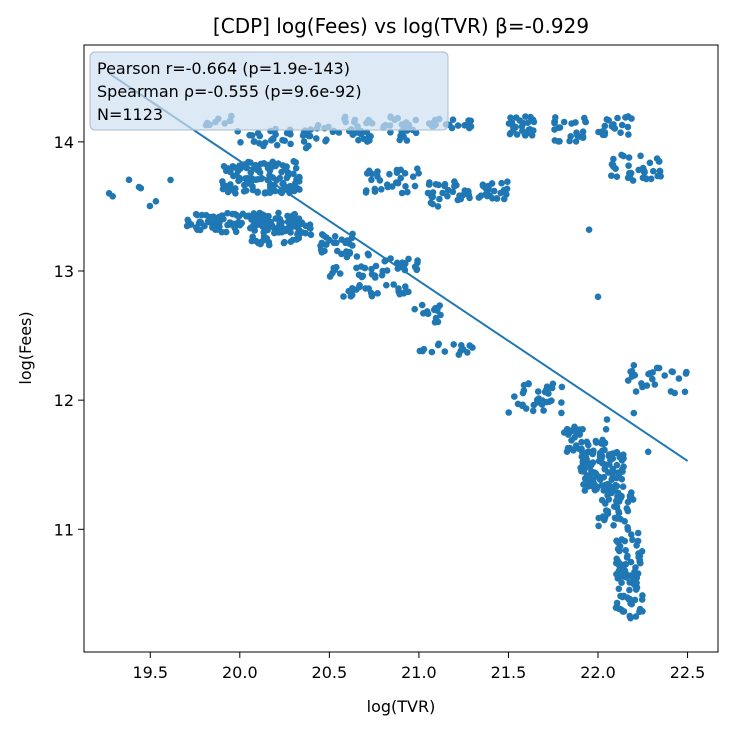 Image resolution: width=733 pixels, height=731 pixels. I want to click on y-axis-label: log(Fees), so click(25, 347).